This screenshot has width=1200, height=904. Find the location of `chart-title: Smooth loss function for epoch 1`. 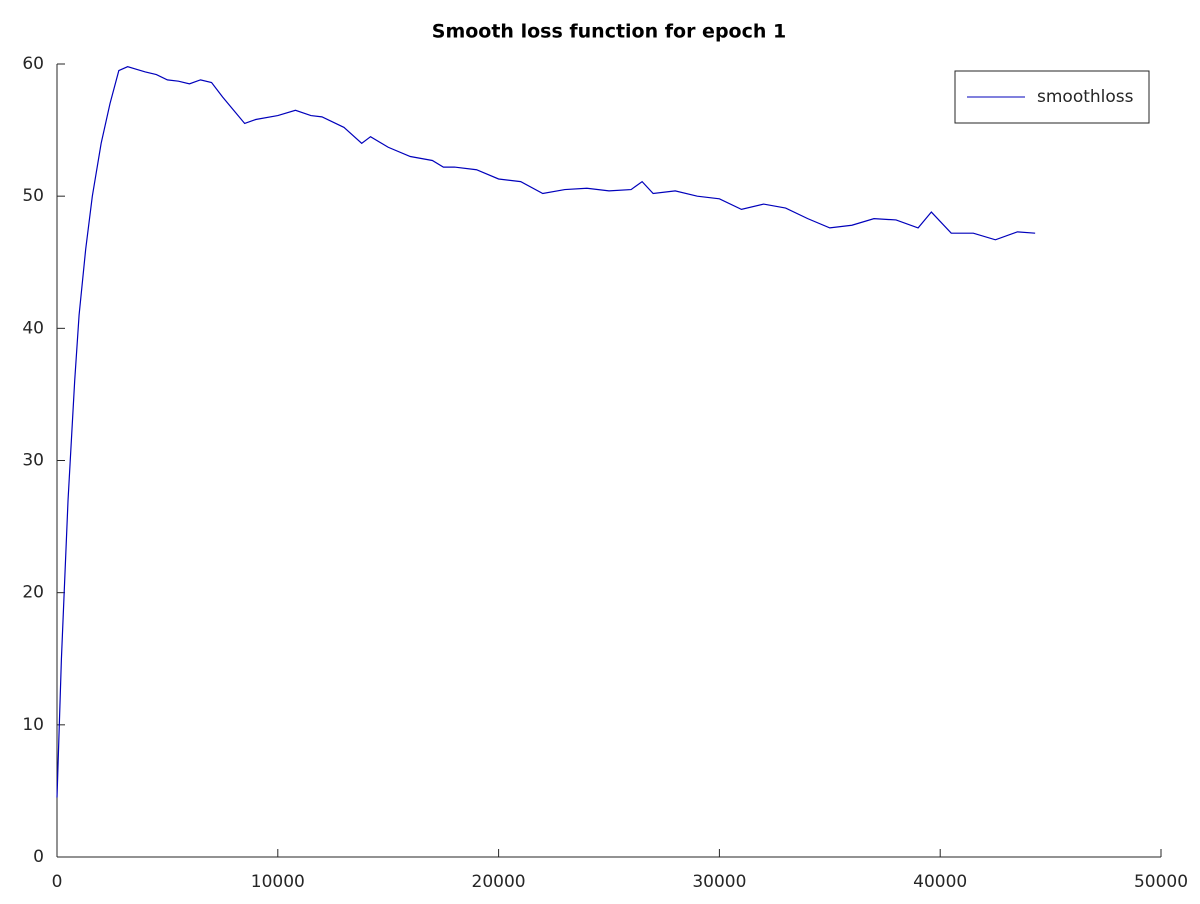

chart-title: Smooth loss function for epoch 1 is located at coordinates (609, 32).